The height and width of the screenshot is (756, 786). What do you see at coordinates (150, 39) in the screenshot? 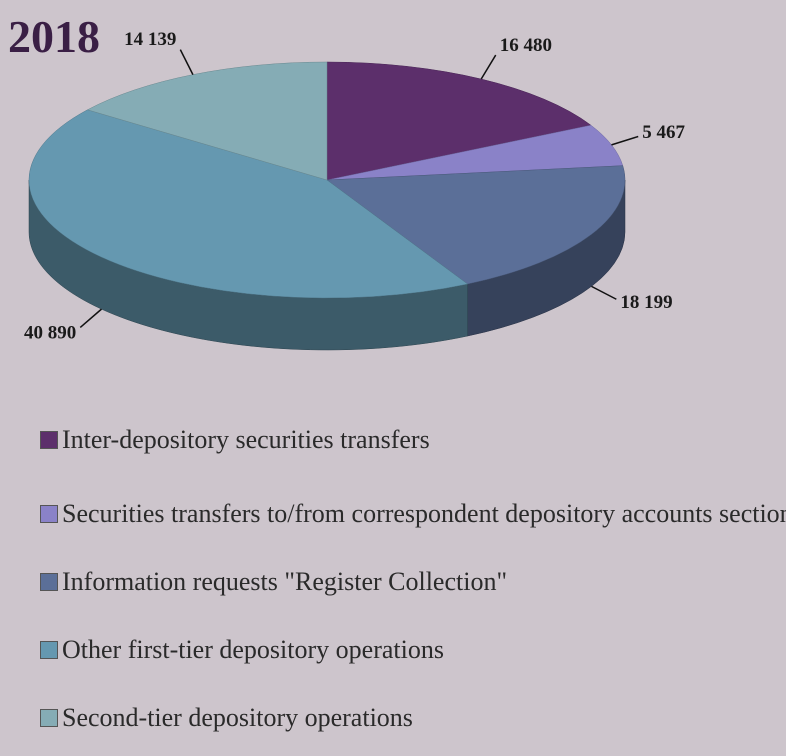
I see `data-label: 14 139` at bounding box center [150, 39].